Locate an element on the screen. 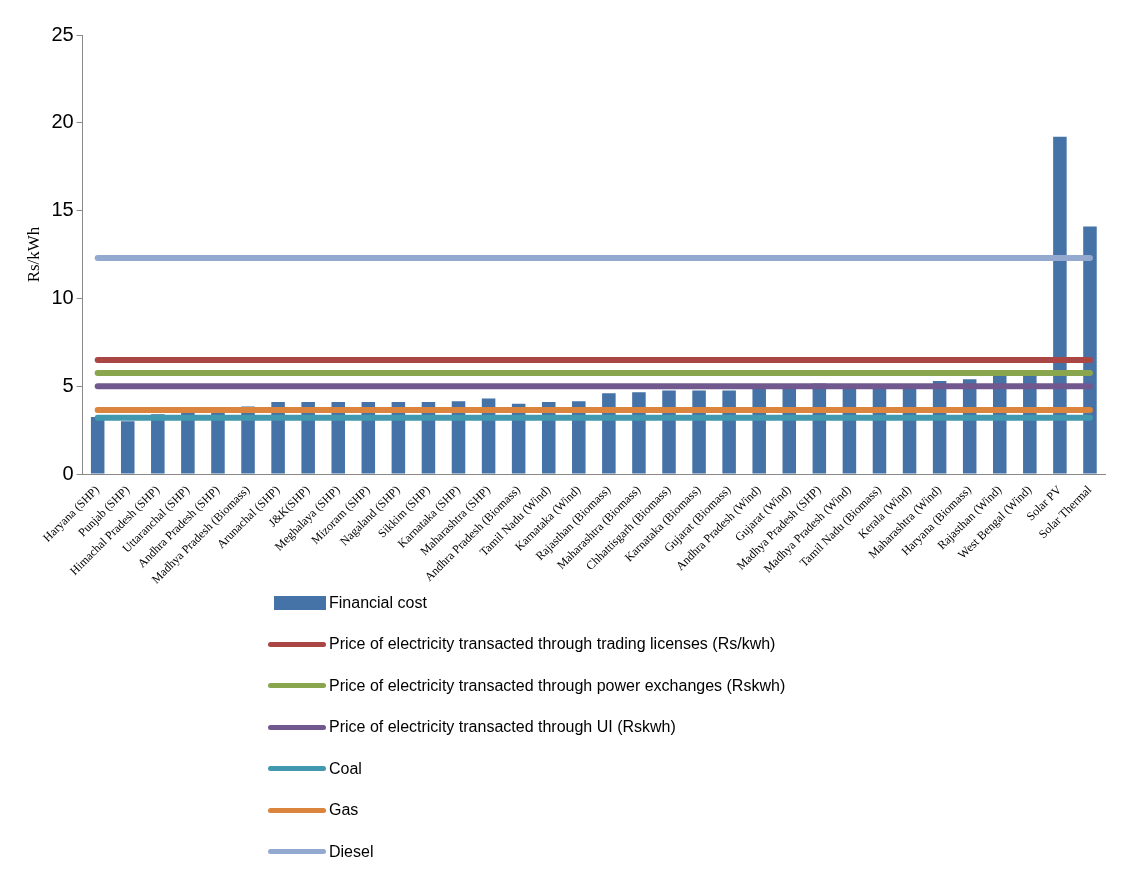 Image resolution: width=1125 pixels, height=886 pixels. y-tick-label: 20 is located at coordinates (62, 121).